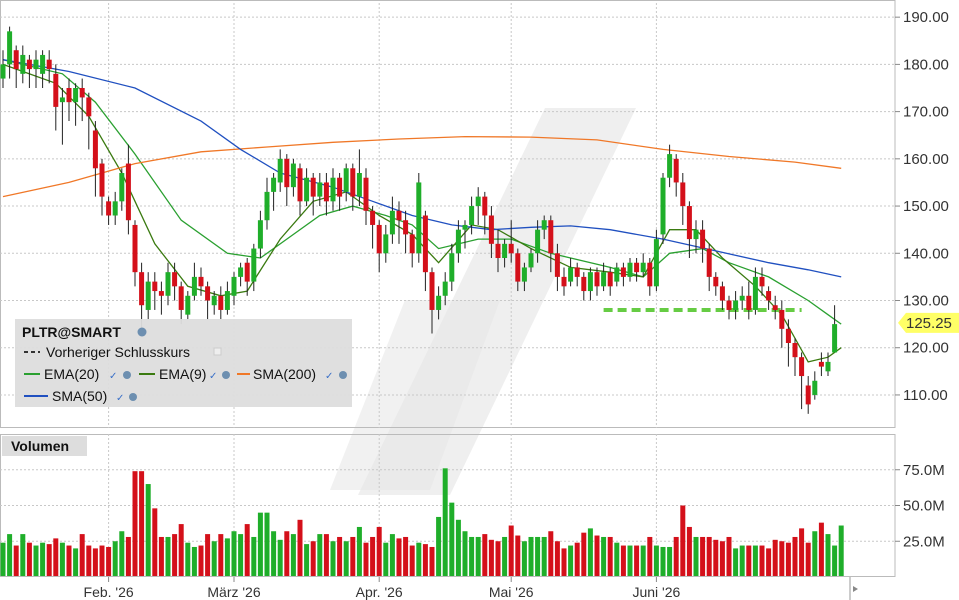  Describe the element at coordinates (511, 592) in the screenshot. I see `x-tick-label: Mai '26` at that location.